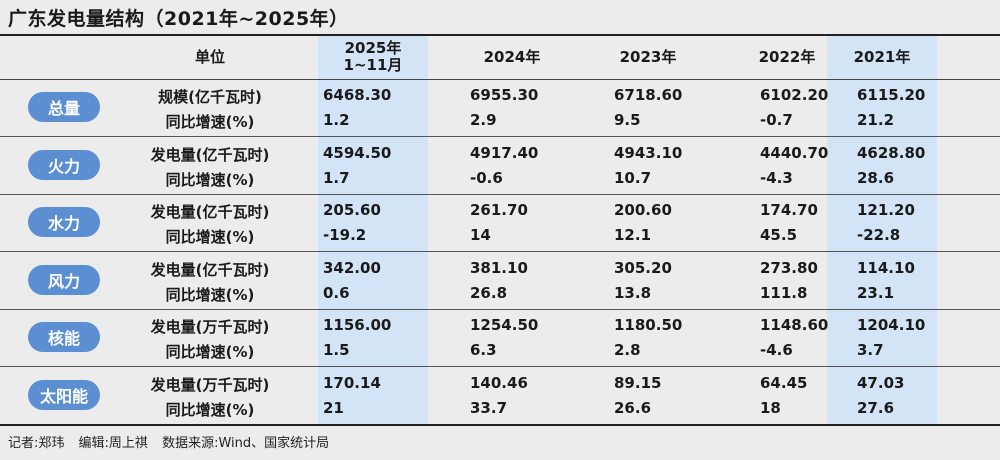 The height and width of the screenshot is (460, 1000). What do you see at coordinates (336, 350) in the screenshot?
I see `table-cell: 1.5` at bounding box center [336, 350].